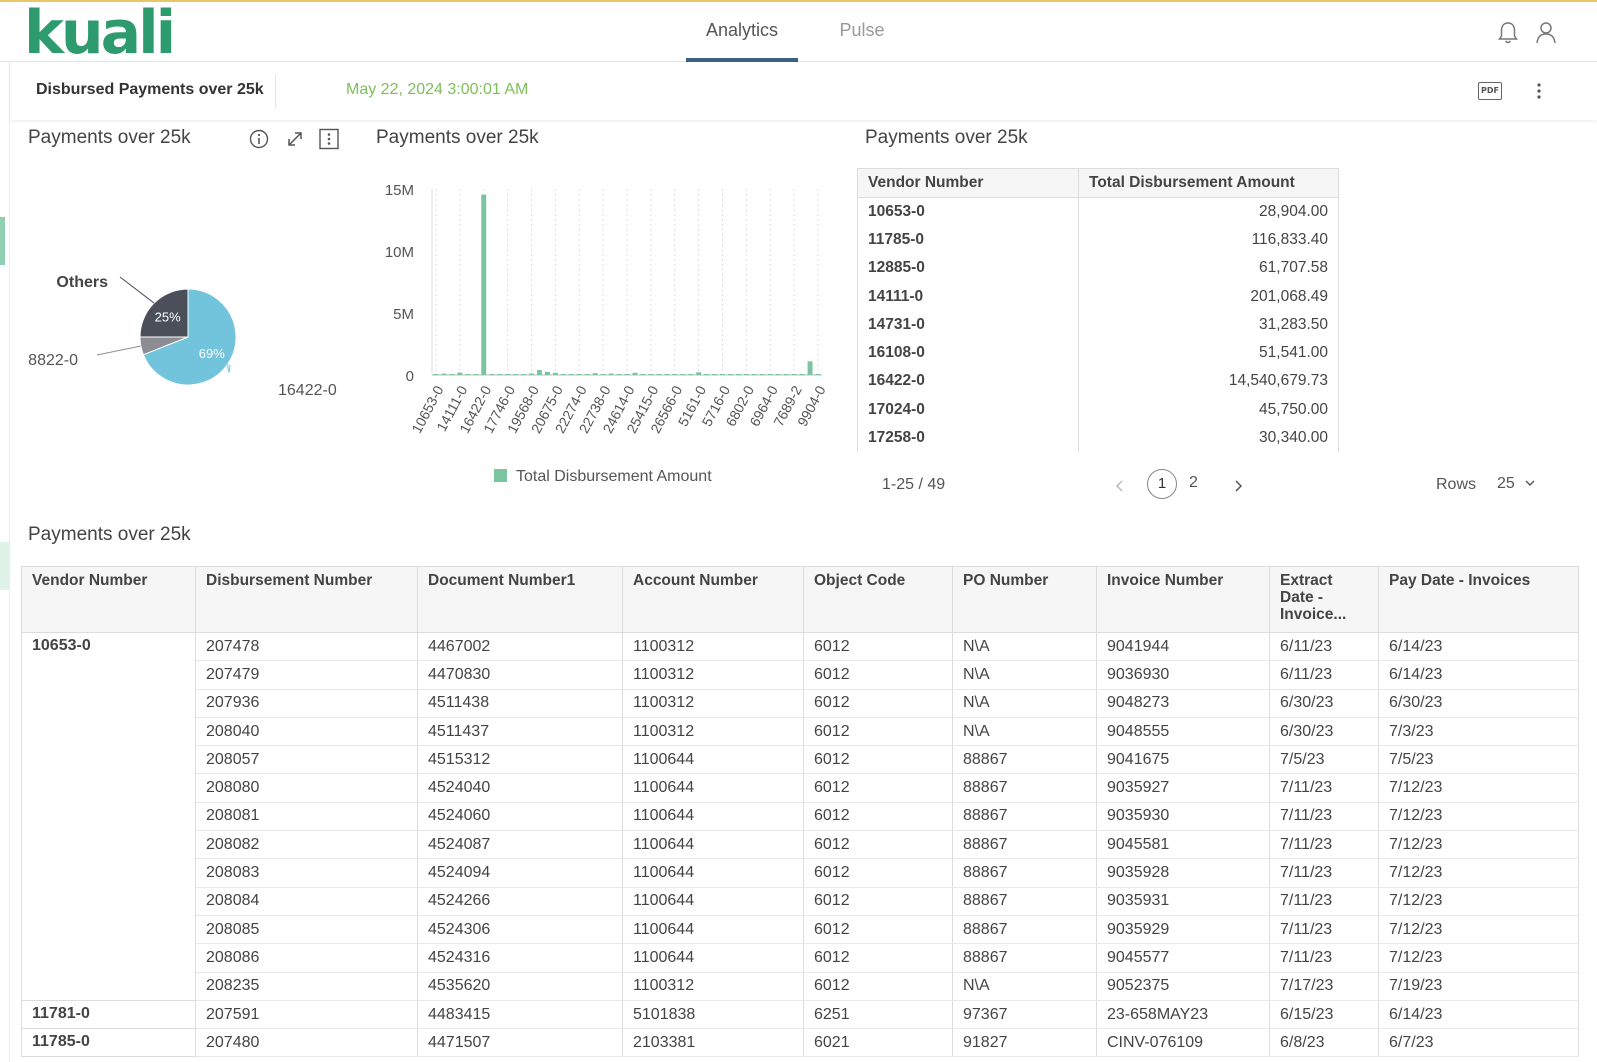  Describe the element at coordinates (1098, 324) in the screenshot. I see `vendor-row: 14731-0 31,283.50` at that location.